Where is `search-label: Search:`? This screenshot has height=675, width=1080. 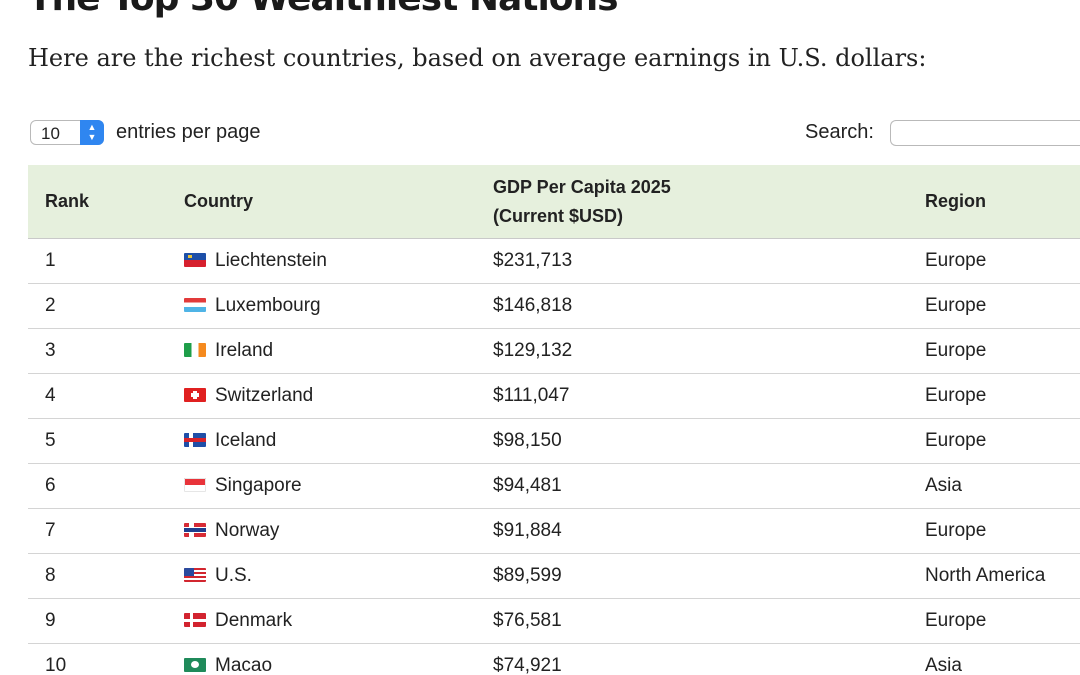 search-label: Search: is located at coordinates (839, 132).